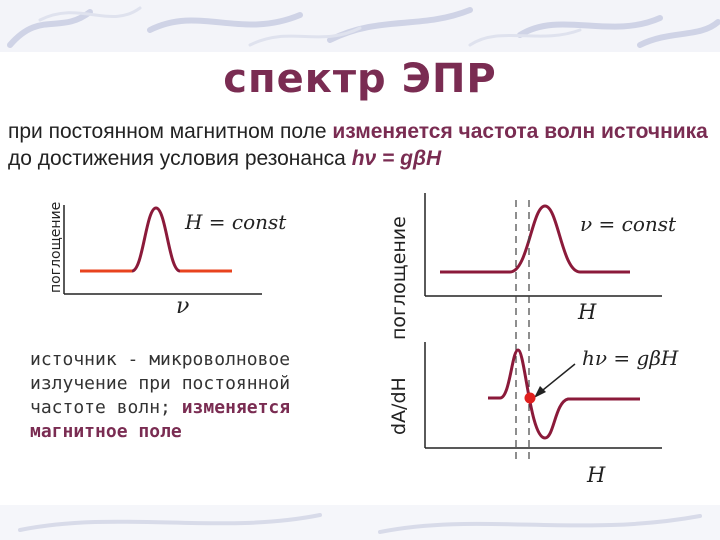  Describe the element at coordinates (399, 278) in the screenshot. I see `right-top-ylabel: поглощение` at that location.